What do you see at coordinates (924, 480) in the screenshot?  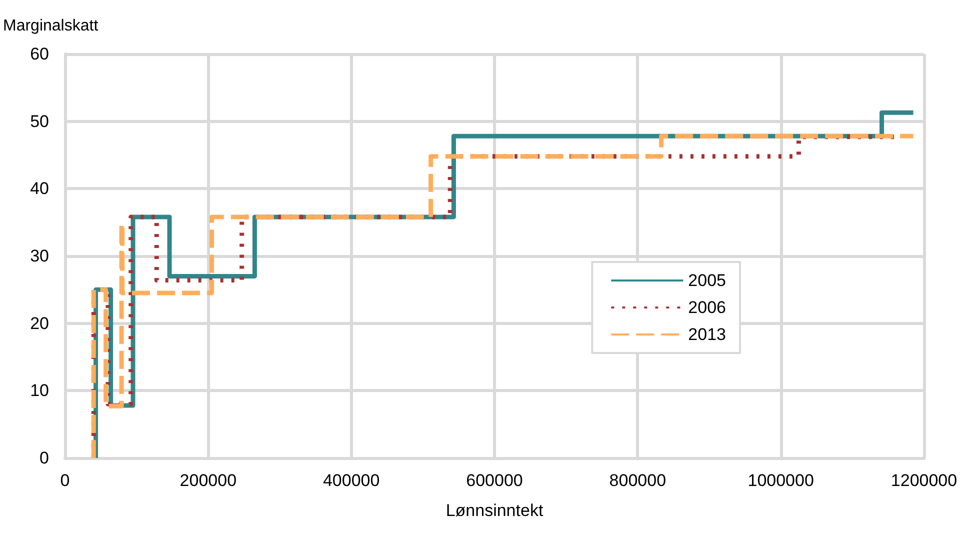 I see `x-tick-label: 1200000` at bounding box center [924, 480].